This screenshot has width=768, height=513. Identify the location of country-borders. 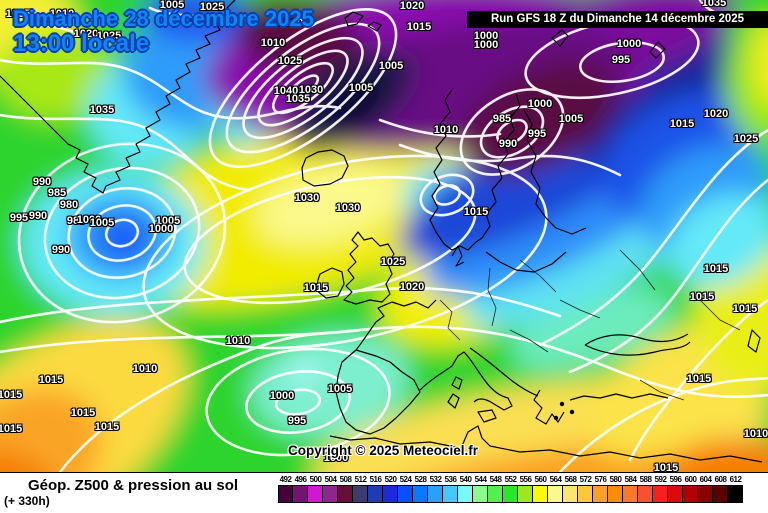
(590, 325).